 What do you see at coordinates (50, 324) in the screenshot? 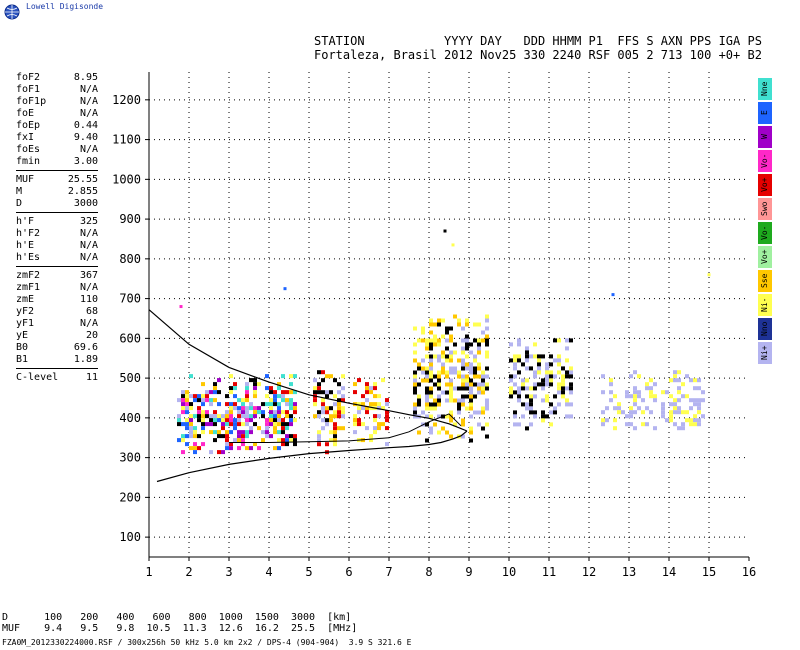
I see `param-row: yF1 N/A` at bounding box center [50, 324].